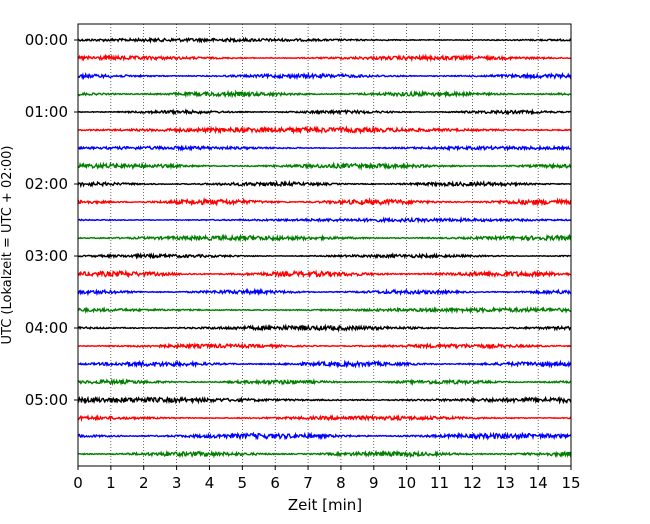 The height and width of the screenshot is (524, 650). I want to click on y-tick-label: 02:00, so click(46, 184).